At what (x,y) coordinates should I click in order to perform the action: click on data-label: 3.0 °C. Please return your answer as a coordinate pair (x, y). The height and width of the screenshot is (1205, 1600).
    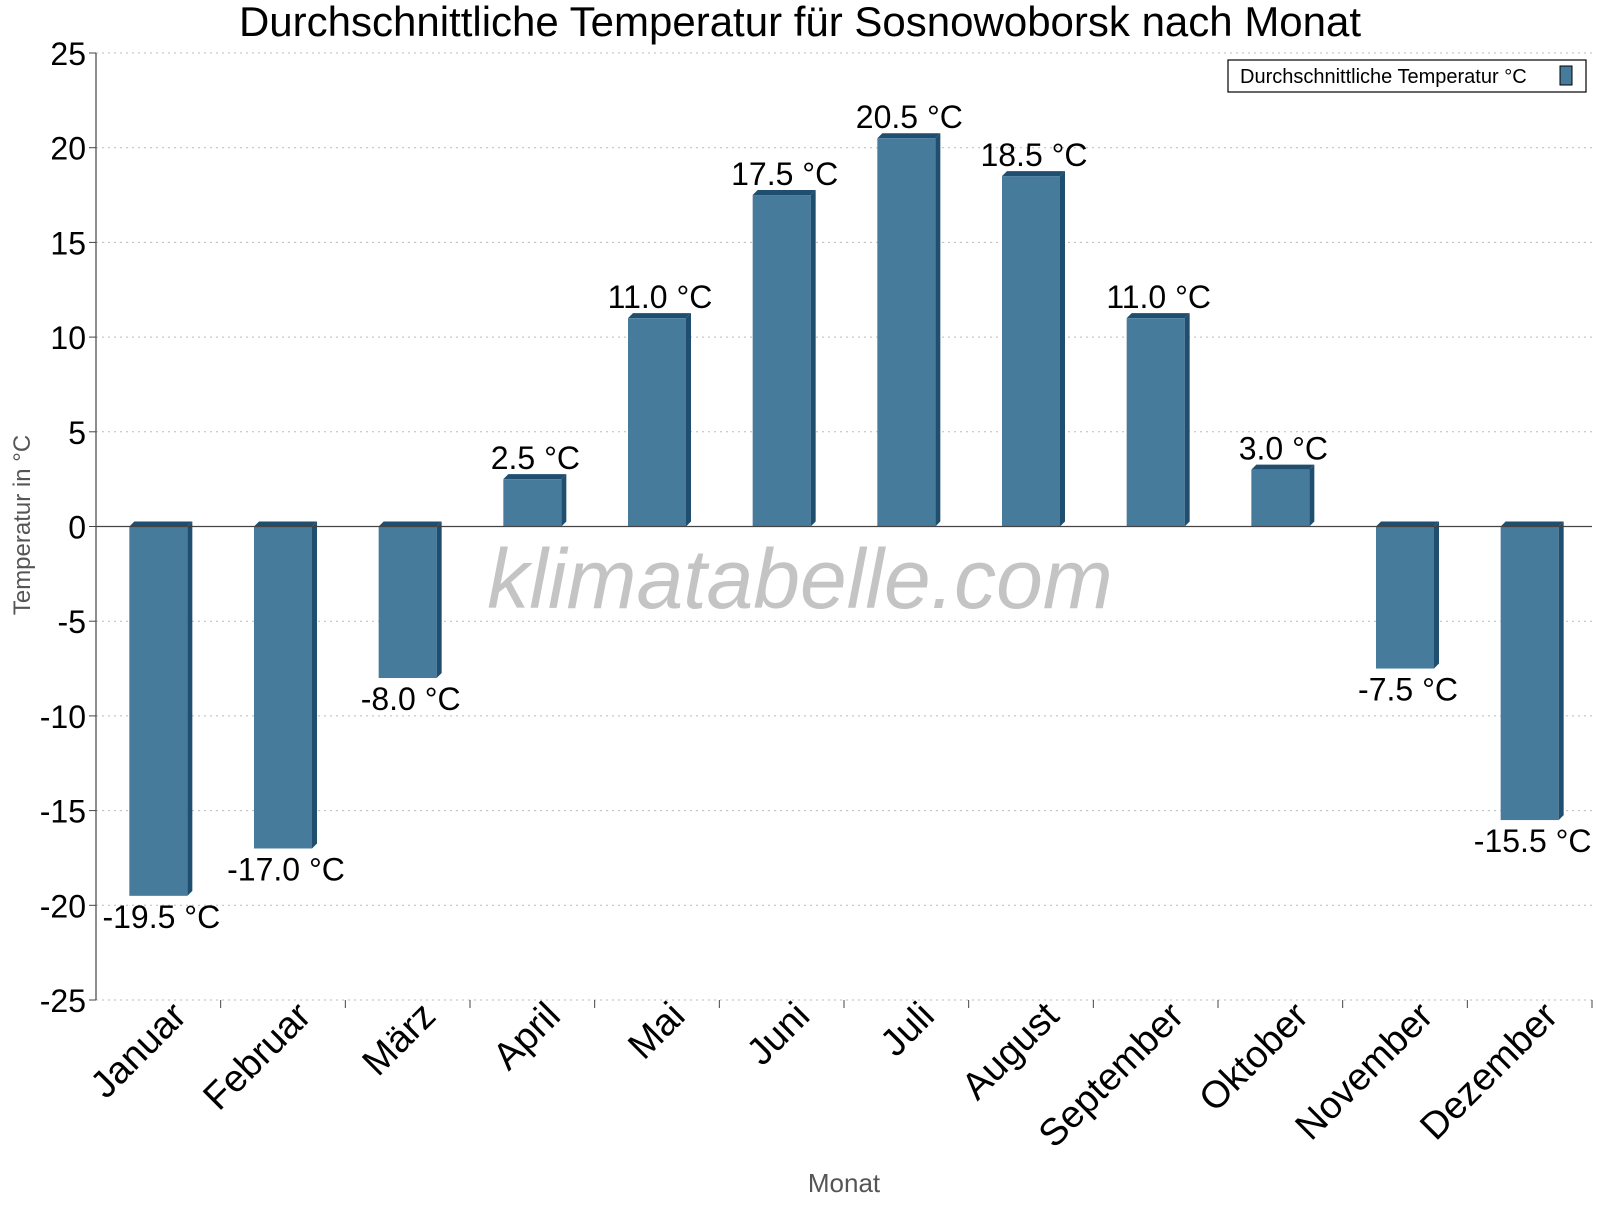
    Looking at the image, I should click on (1283, 449).